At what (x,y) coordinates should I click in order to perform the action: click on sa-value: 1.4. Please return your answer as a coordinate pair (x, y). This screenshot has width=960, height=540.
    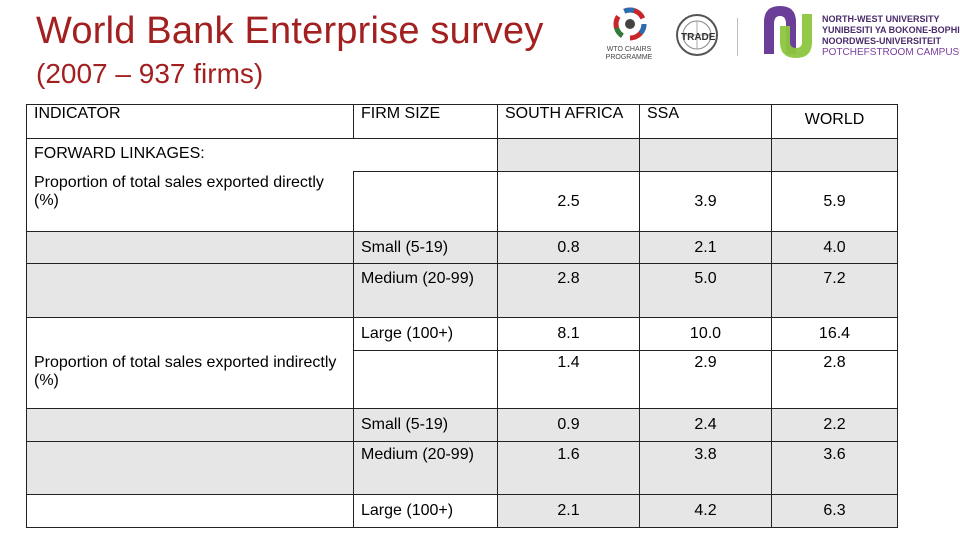
    Looking at the image, I should click on (568, 379).